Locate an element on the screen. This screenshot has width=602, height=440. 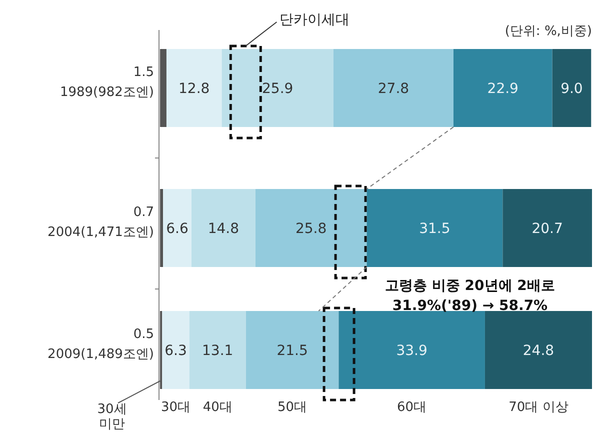
data-label: 13.1 is located at coordinates (218, 351).